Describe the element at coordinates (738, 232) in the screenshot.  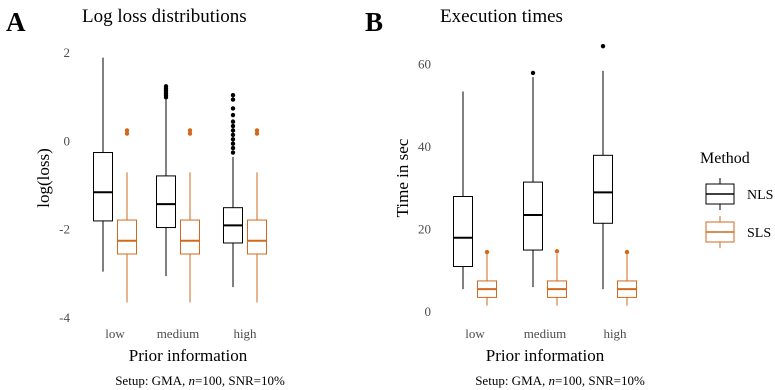
I see `legend-entry-sls: SLS` at that location.